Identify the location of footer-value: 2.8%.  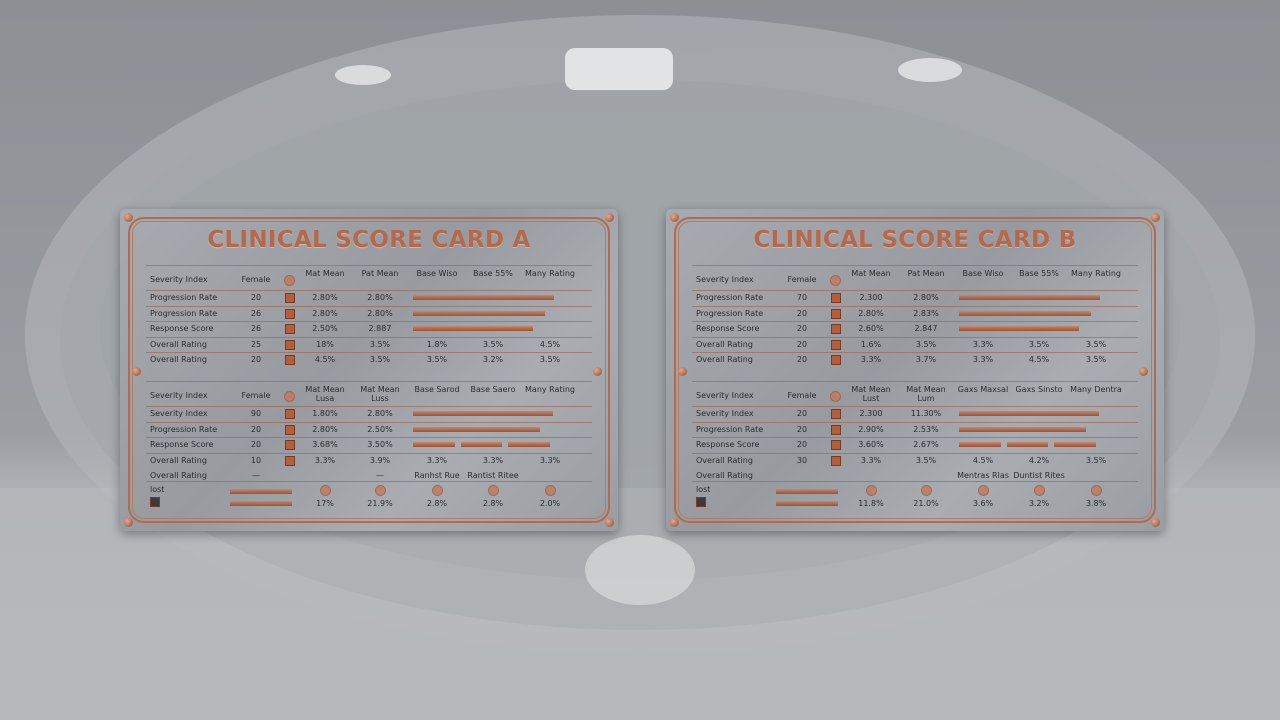
(437, 503).